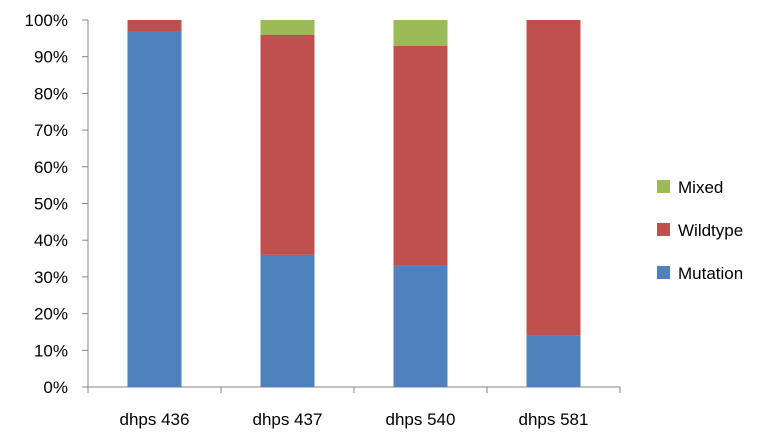 This screenshot has height=435, width=768. Describe the element at coordinates (51, 277) in the screenshot. I see `y-tick-label: 30%` at that location.